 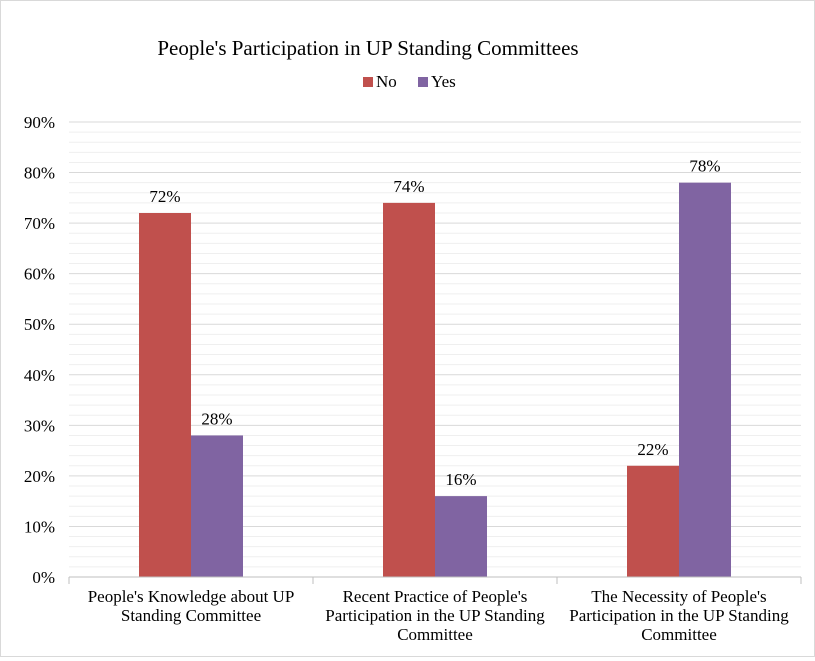 What do you see at coordinates (39, 526) in the screenshot?
I see `y-tick-label: 10%` at bounding box center [39, 526].